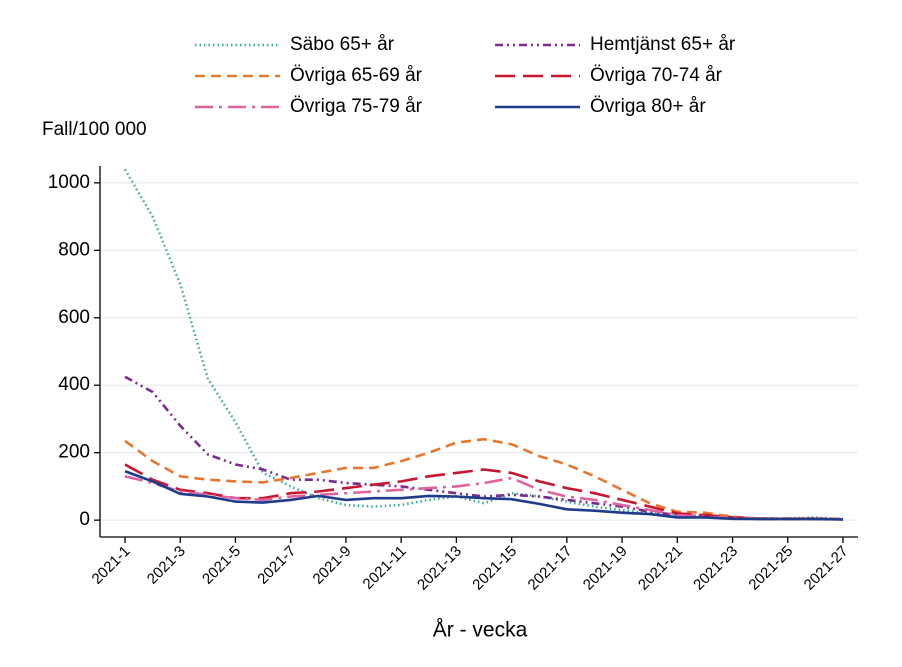  What do you see at coordinates (221, 565) in the screenshot?
I see `x-tick-label: 2021-5` at bounding box center [221, 565].